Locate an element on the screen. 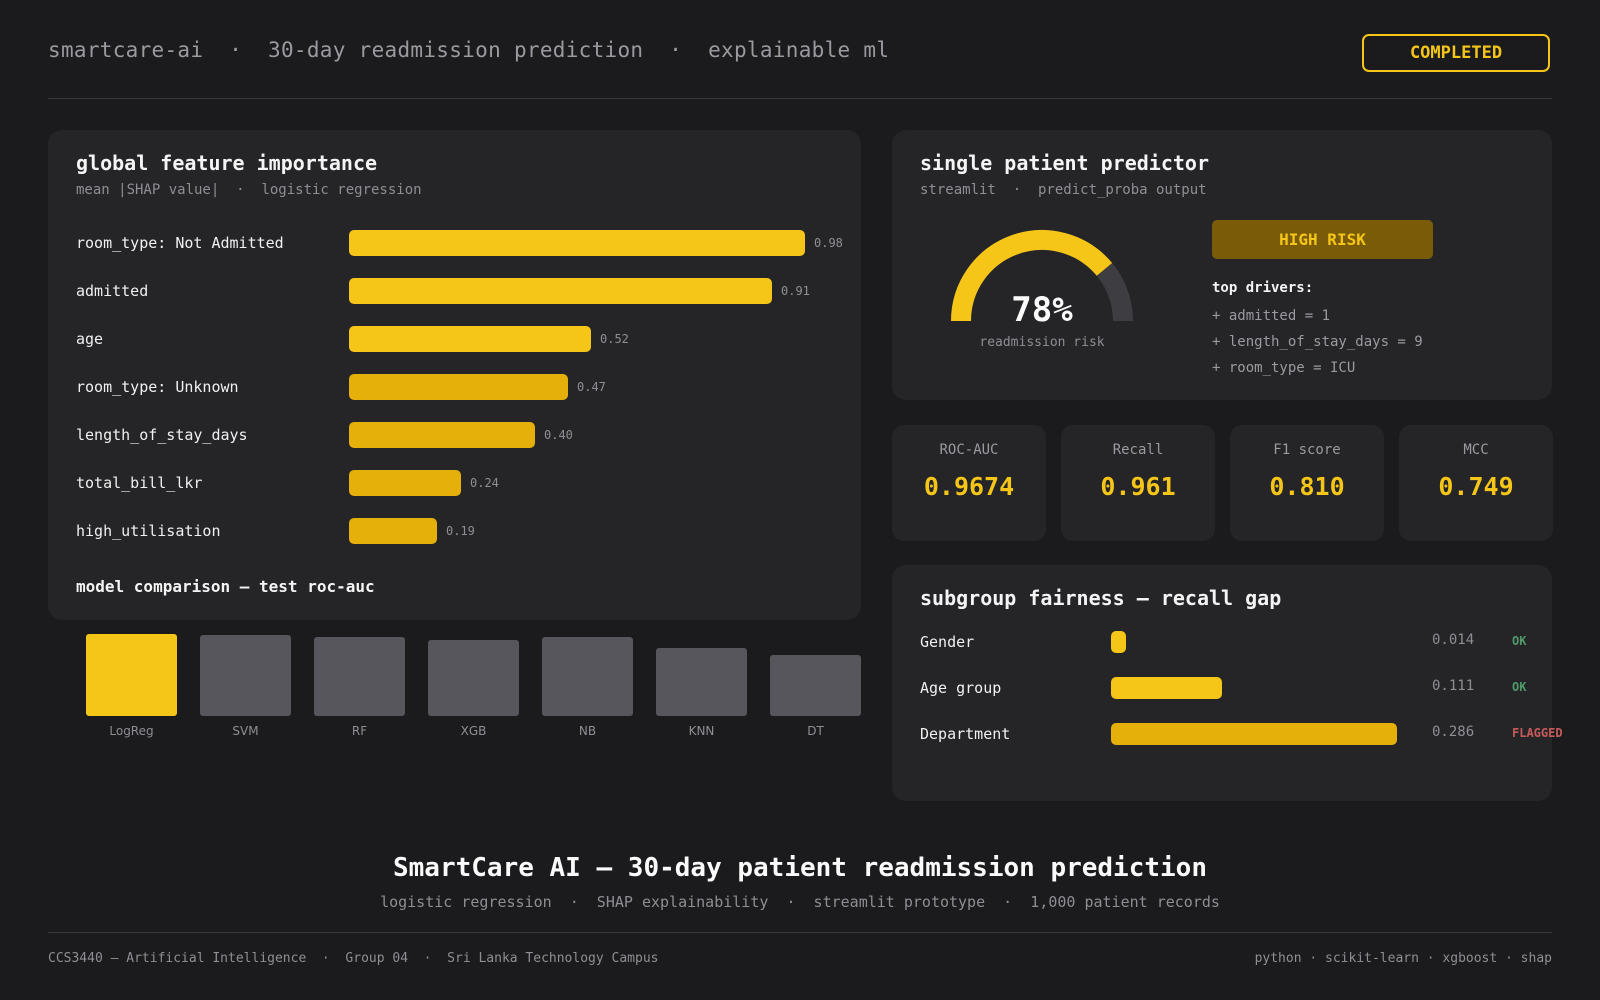  fairness-value: 0.111 is located at coordinates (1453, 686).